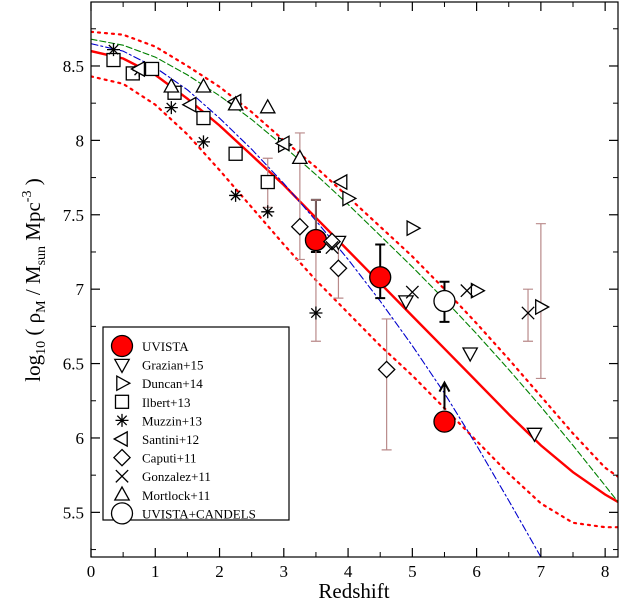  I want to click on x-axis-label: Redshift, so click(353, 591).